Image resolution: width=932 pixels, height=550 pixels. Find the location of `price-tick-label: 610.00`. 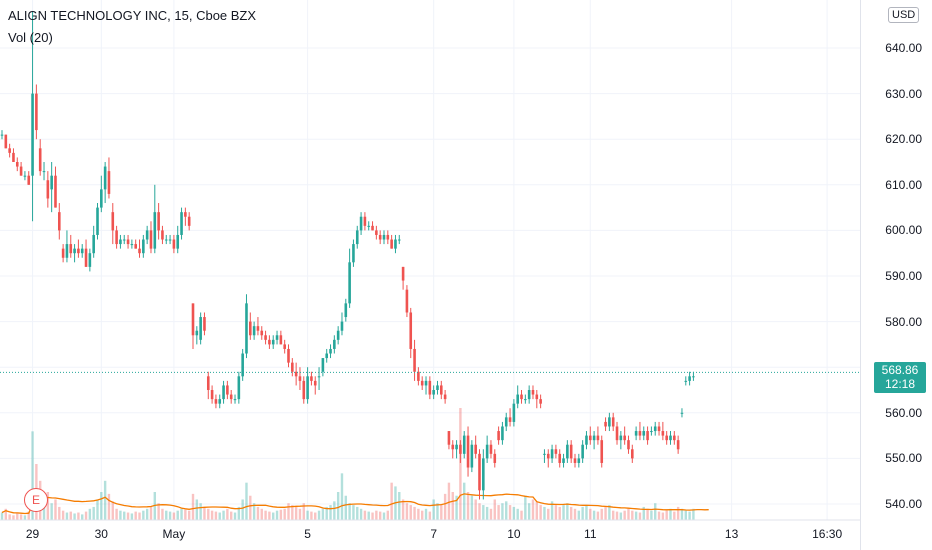

price-tick-label: 610.00 is located at coordinates (903, 184).